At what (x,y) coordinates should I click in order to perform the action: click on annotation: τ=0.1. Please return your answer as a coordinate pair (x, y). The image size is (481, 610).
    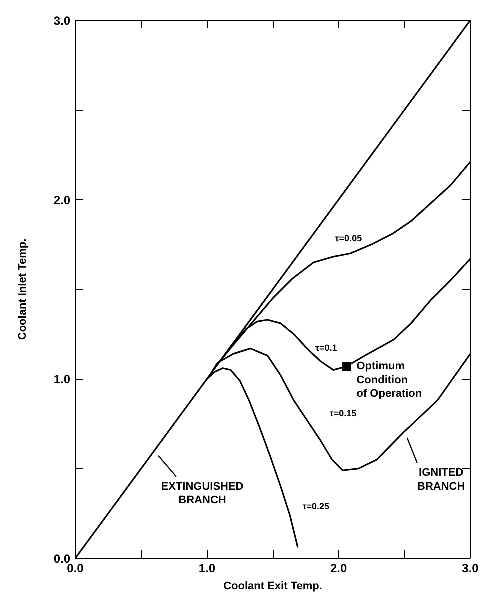
    Looking at the image, I should click on (327, 348).